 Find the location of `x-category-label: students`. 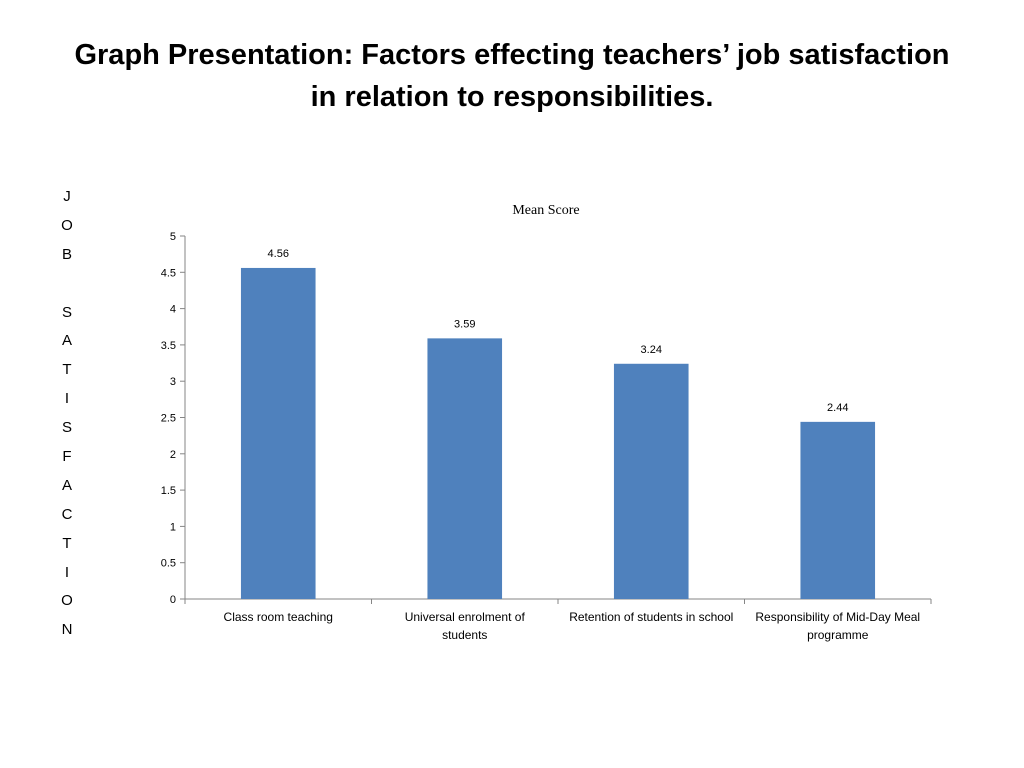

x-category-label: students is located at coordinates (464, 635).